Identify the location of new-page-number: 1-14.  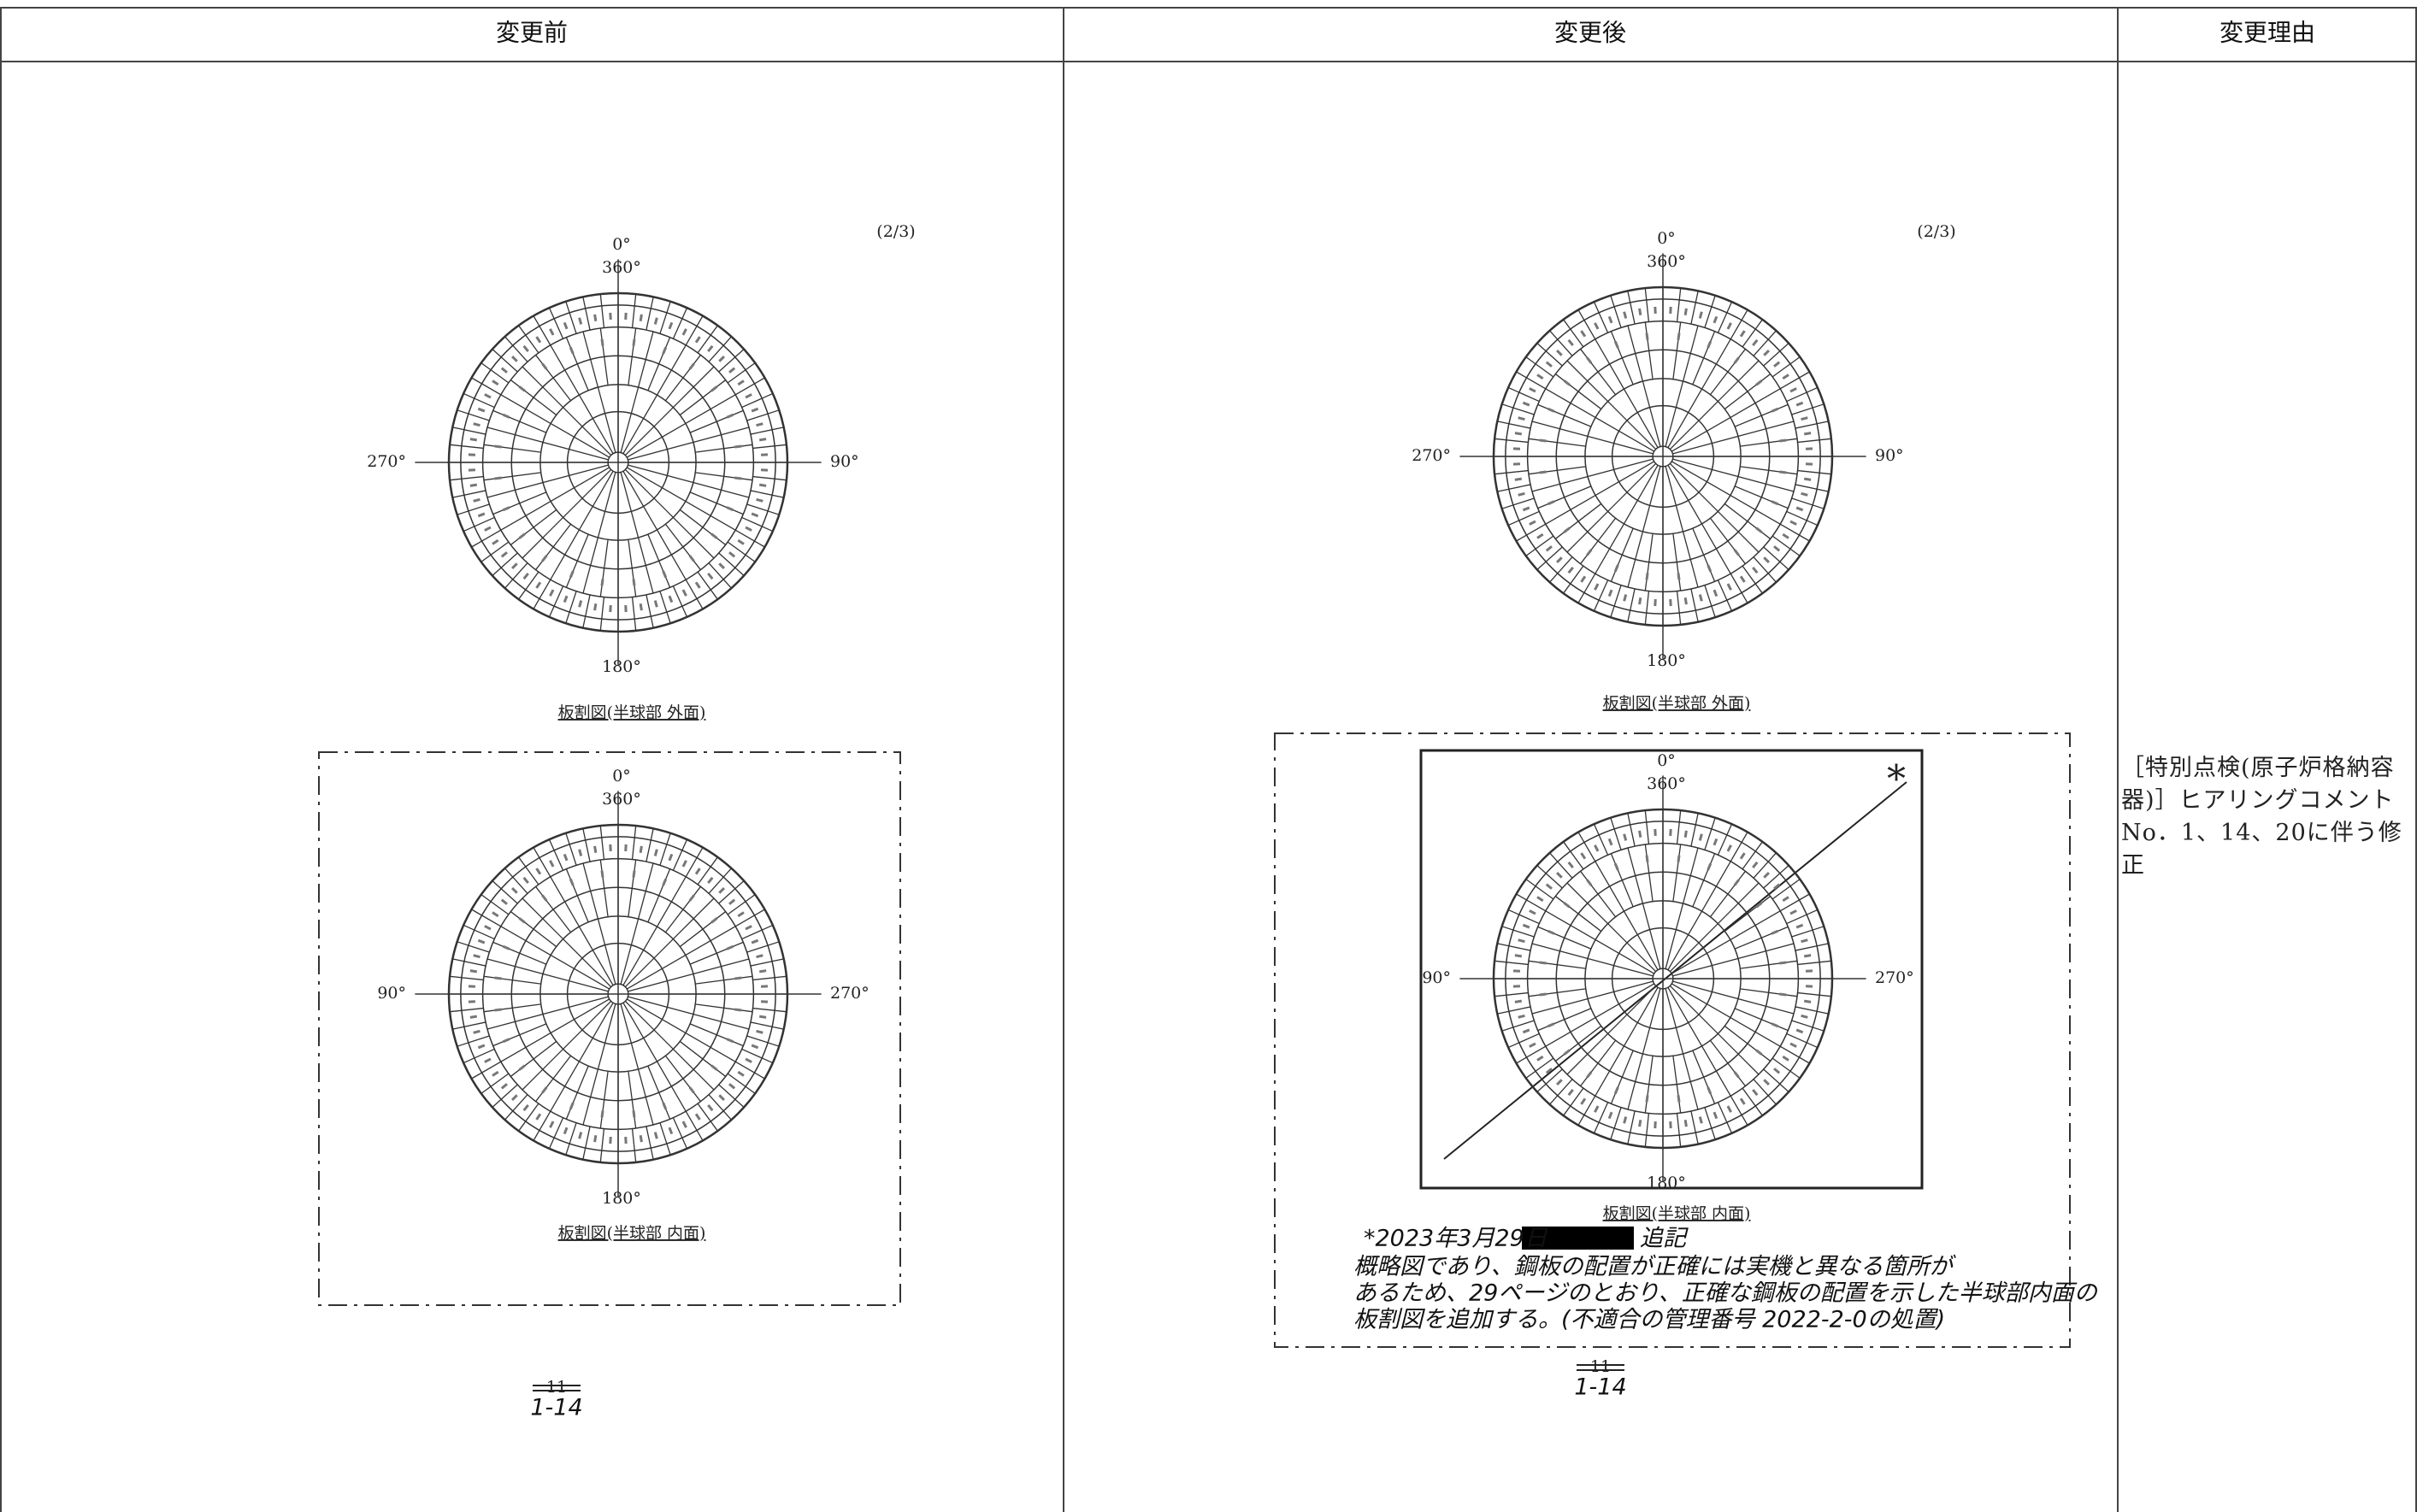
(1600, 1387).